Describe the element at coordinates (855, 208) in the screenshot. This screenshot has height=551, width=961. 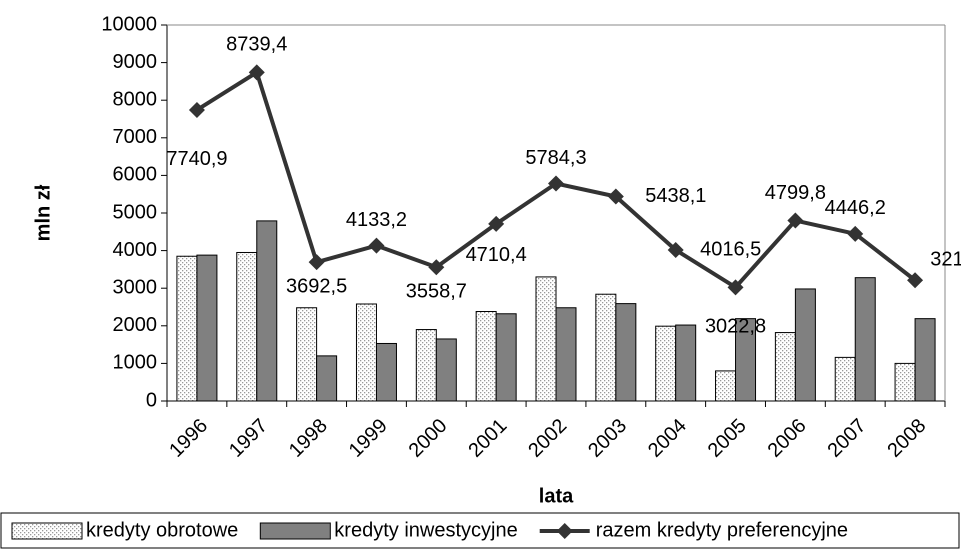
I see `data-label: 4446,2` at that location.